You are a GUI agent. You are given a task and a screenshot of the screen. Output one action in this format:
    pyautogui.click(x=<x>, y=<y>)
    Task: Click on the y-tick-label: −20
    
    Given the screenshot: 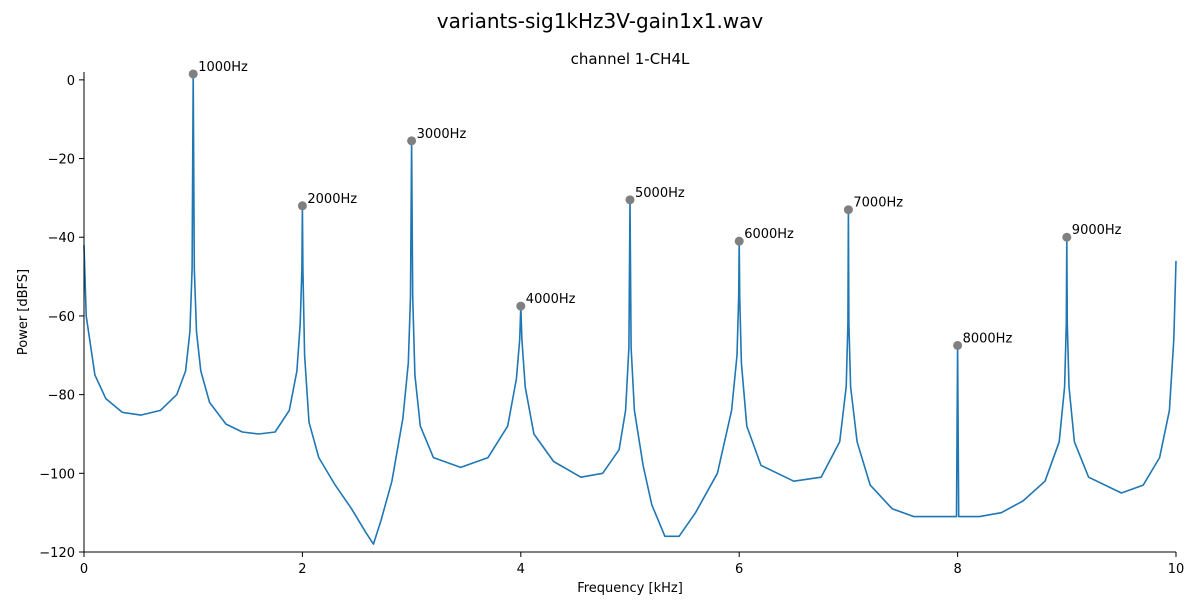 What is the action you would take?
    pyautogui.click(x=61, y=160)
    